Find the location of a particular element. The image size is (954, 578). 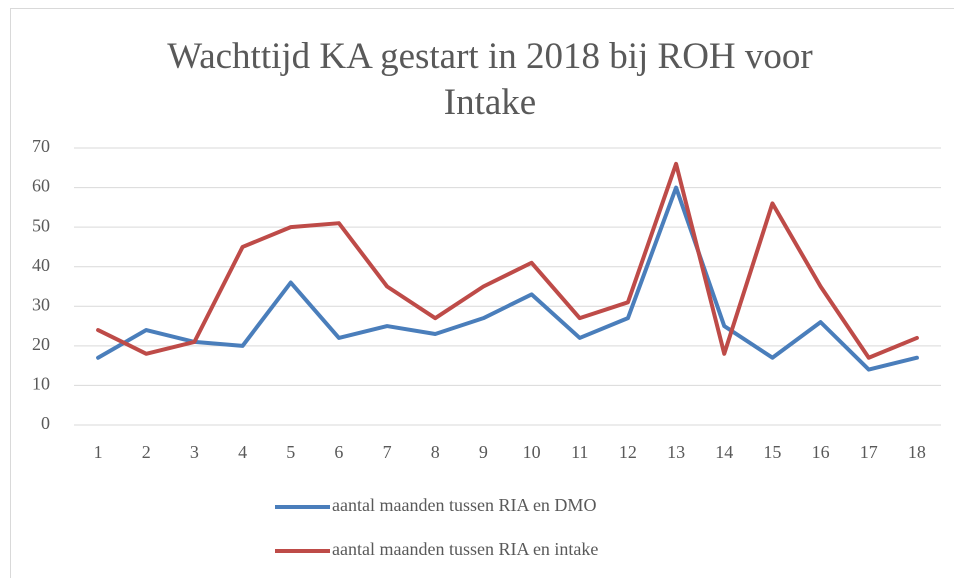

x-tick-label: 14 is located at coordinates (724, 452).